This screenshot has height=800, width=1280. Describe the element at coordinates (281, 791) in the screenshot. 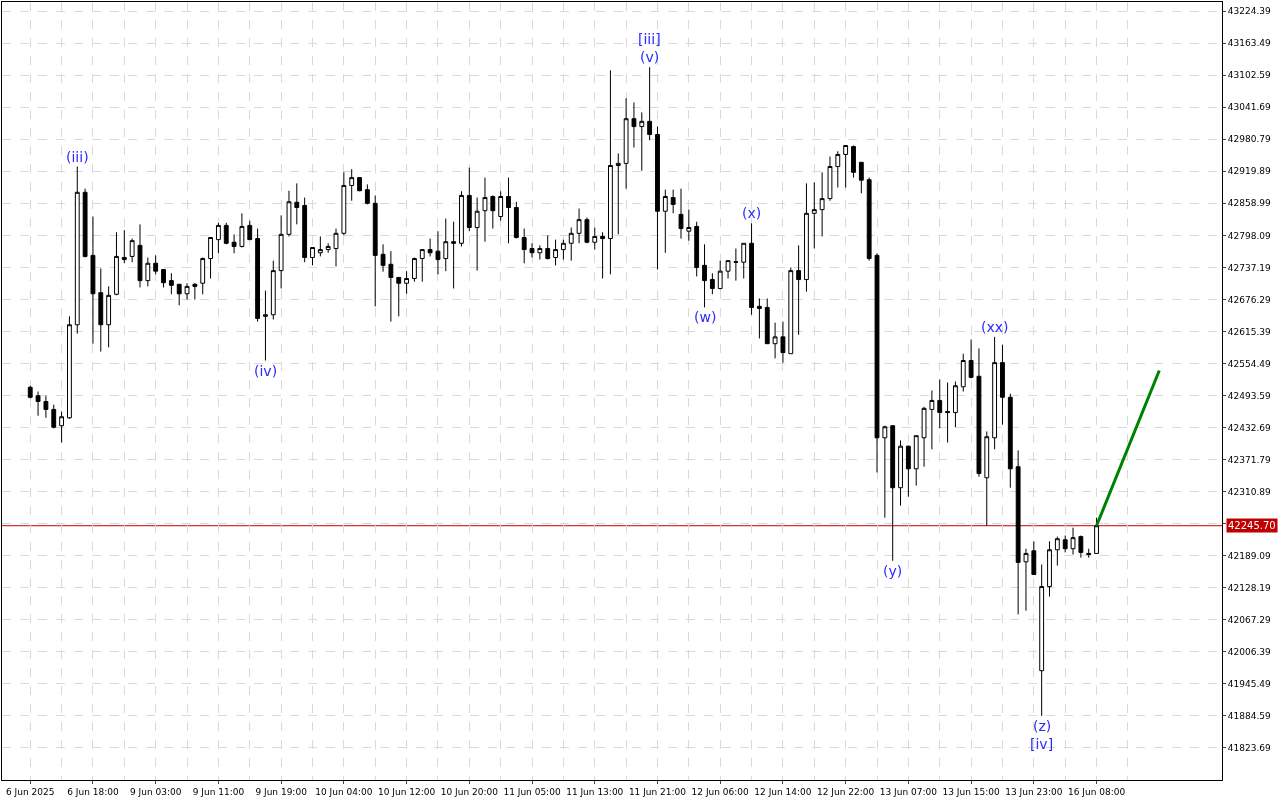

I see `x-tick-label: 9 Jun 19:00` at that location.